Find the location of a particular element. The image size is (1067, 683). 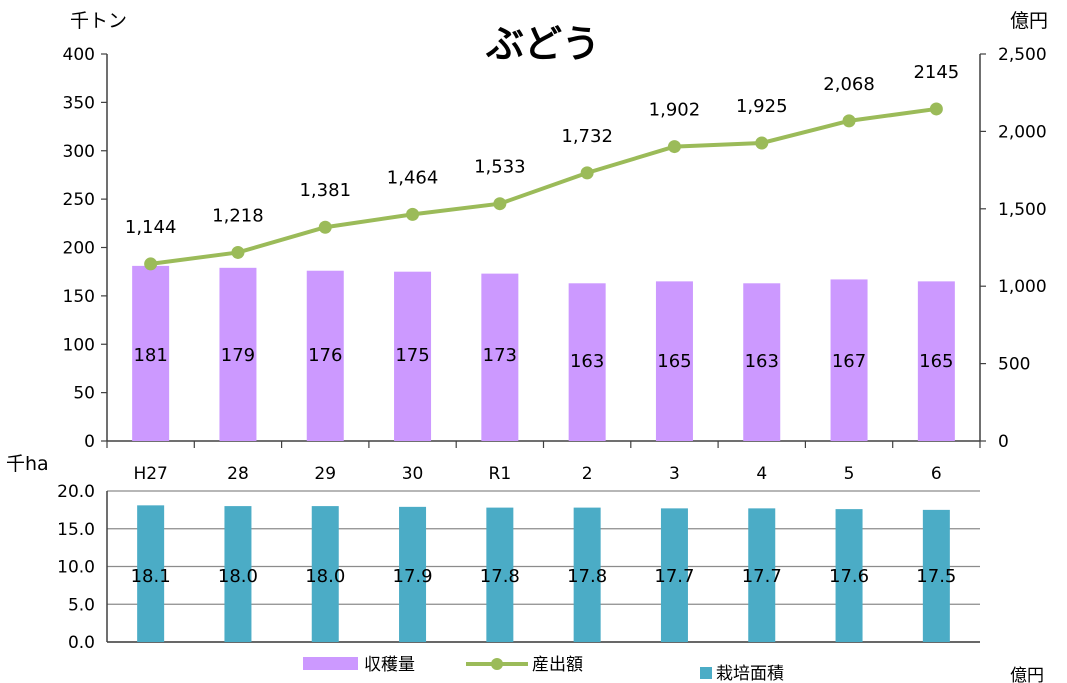

harvest-bar-label: 167 is located at coordinates (849, 361).